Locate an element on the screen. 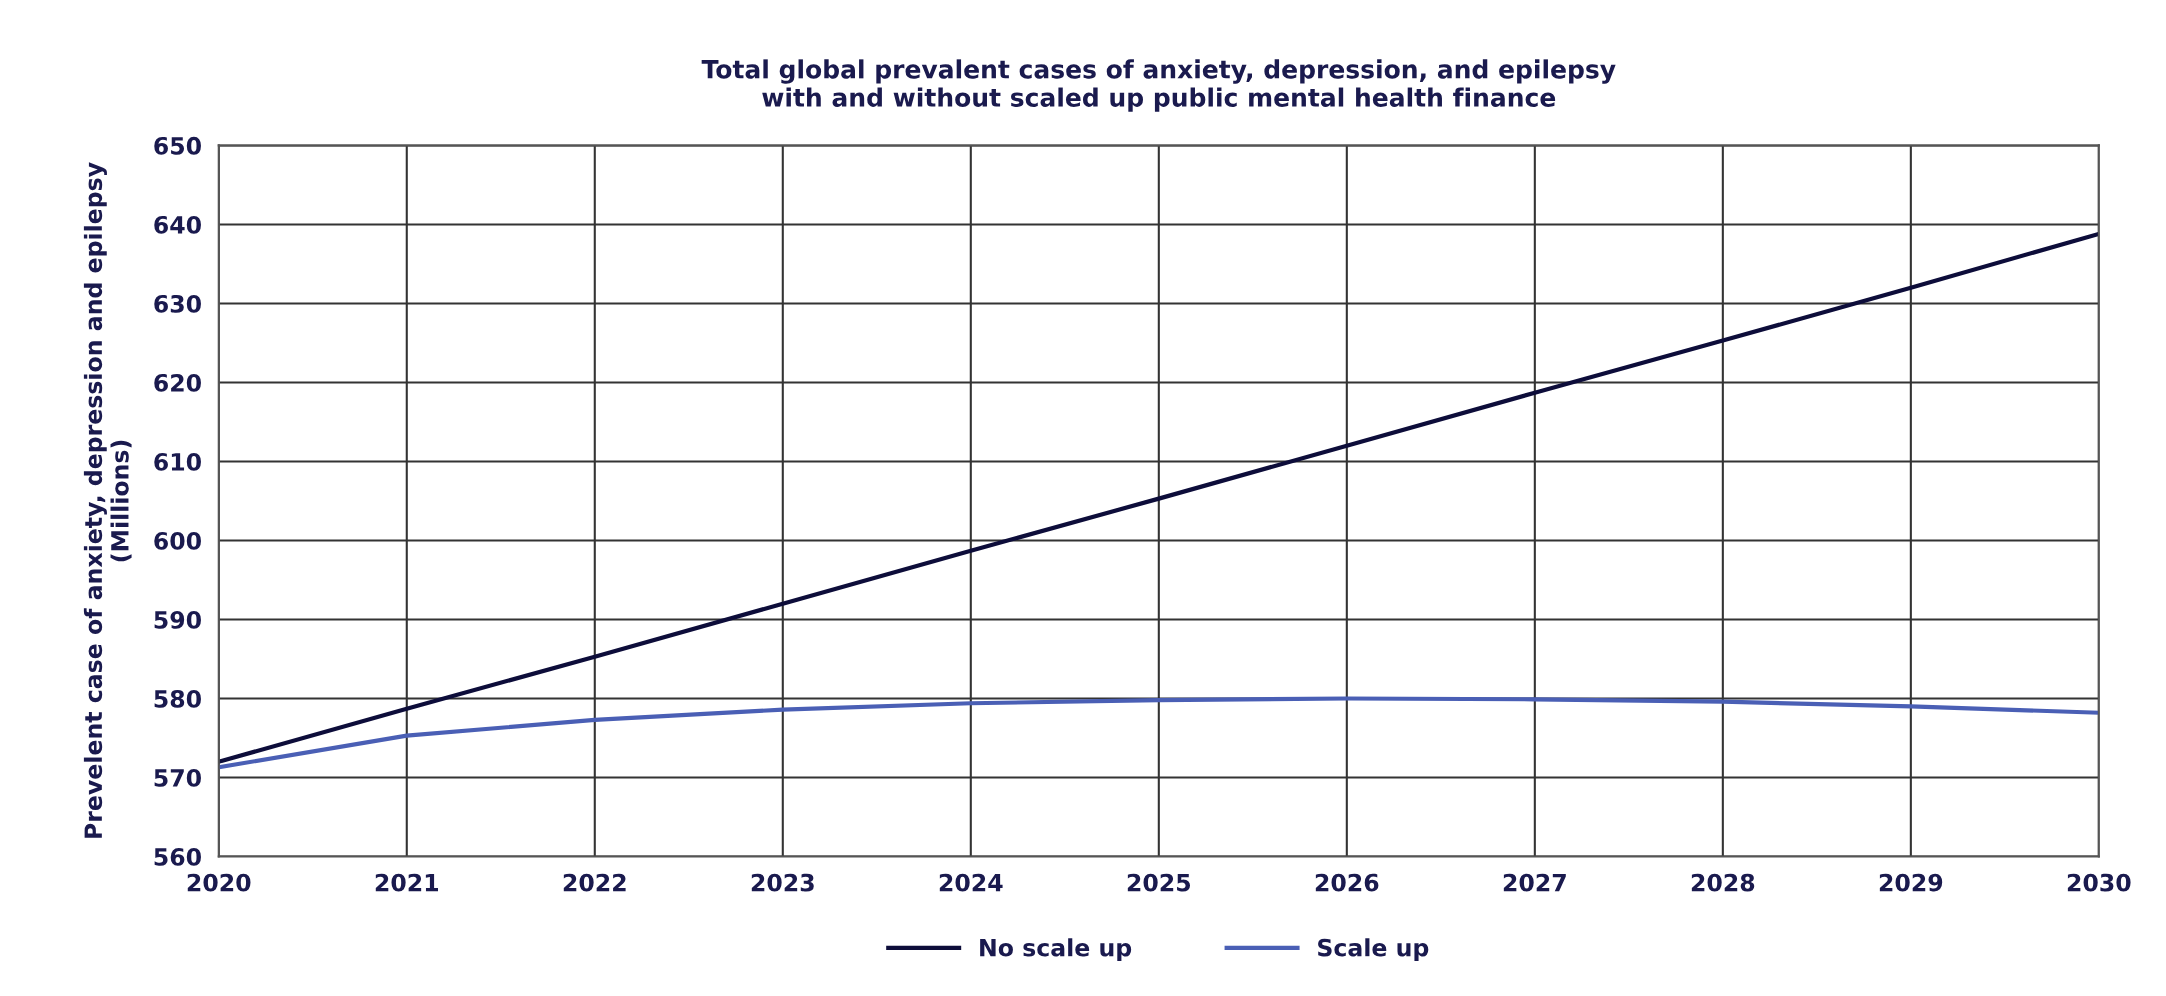  y-tick-label: 620 is located at coordinates (177, 382).